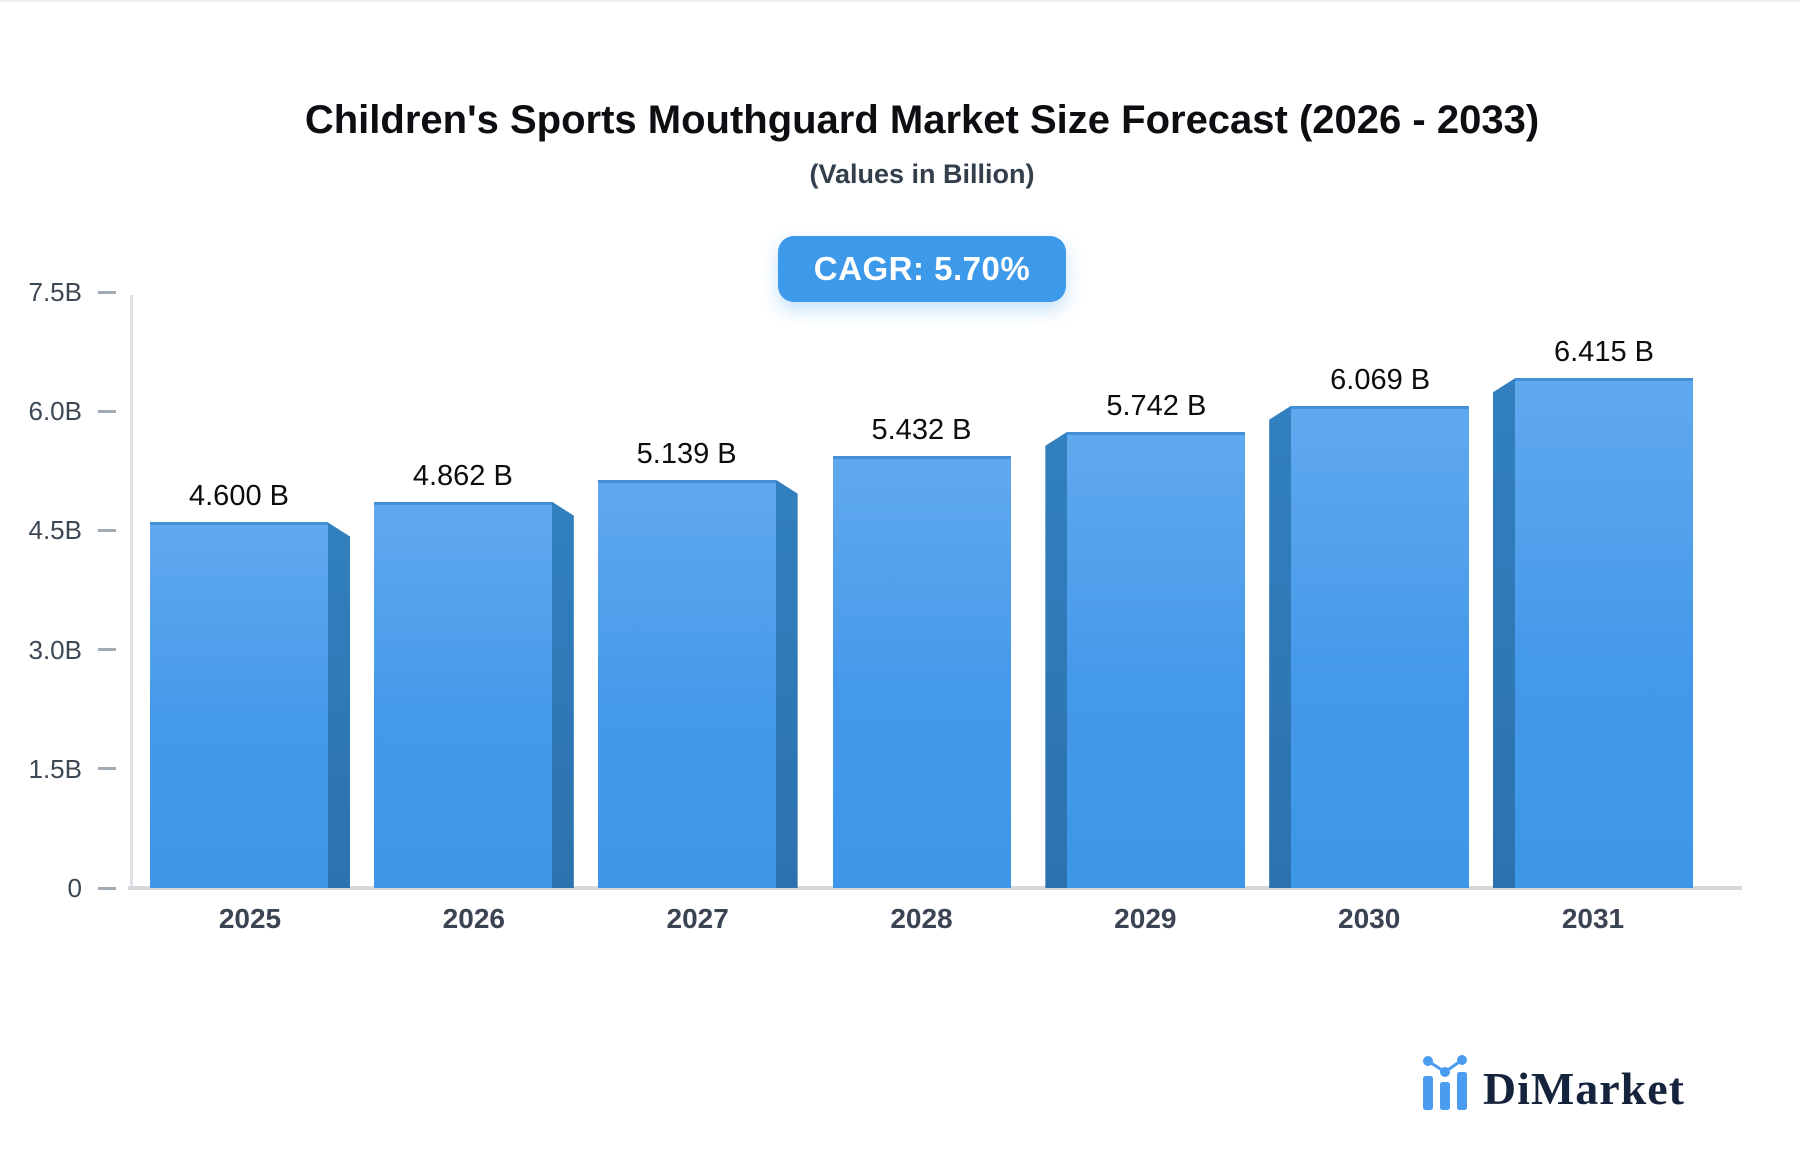 The height and width of the screenshot is (1158, 1800). I want to click on x-axis-label: 2026, so click(473, 918).